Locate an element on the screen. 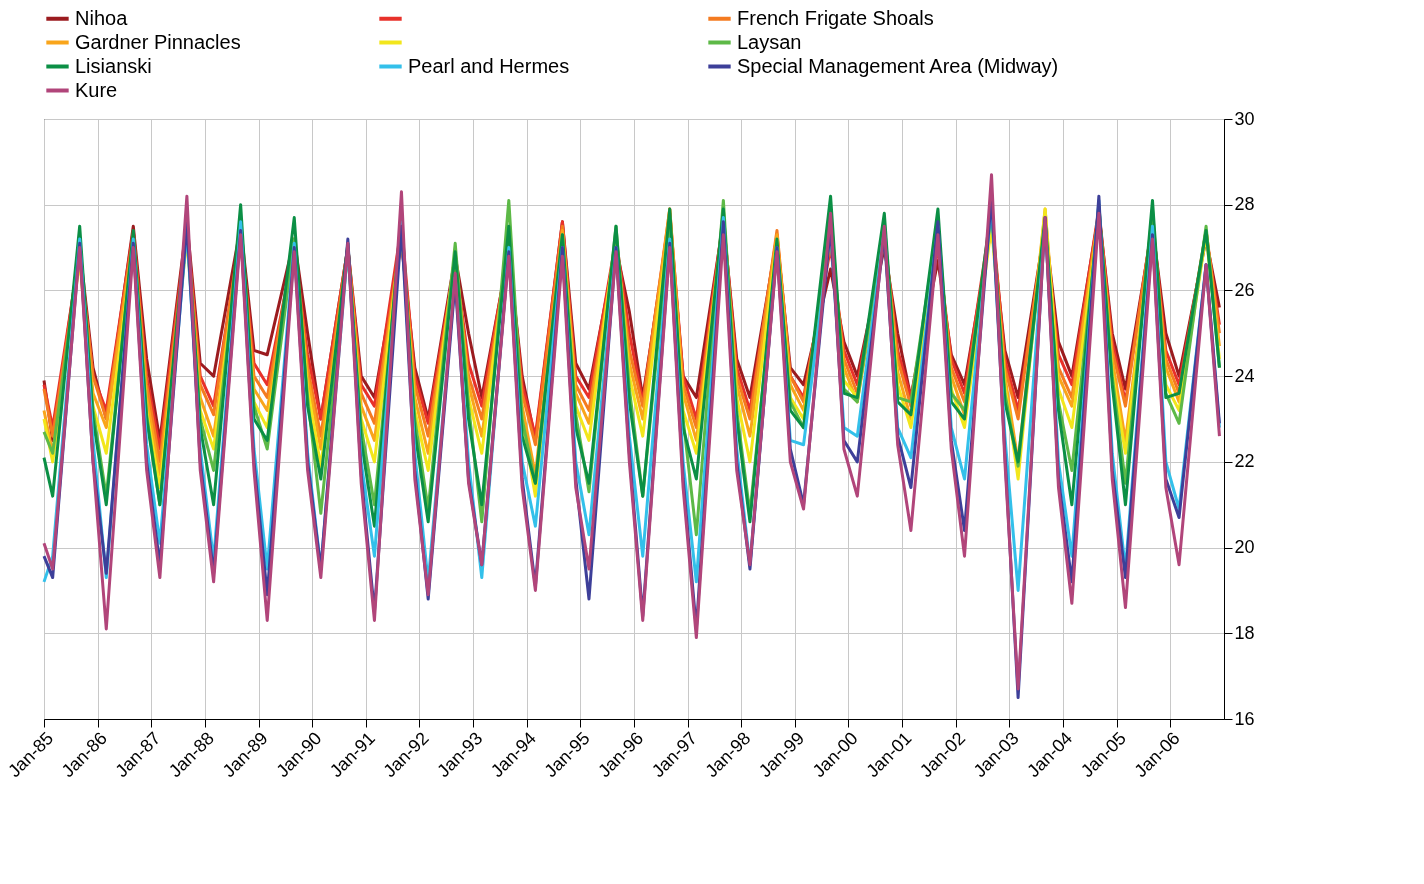 This screenshot has width=1424, height=884. y-tick-label: 26 is located at coordinates (1244, 289).